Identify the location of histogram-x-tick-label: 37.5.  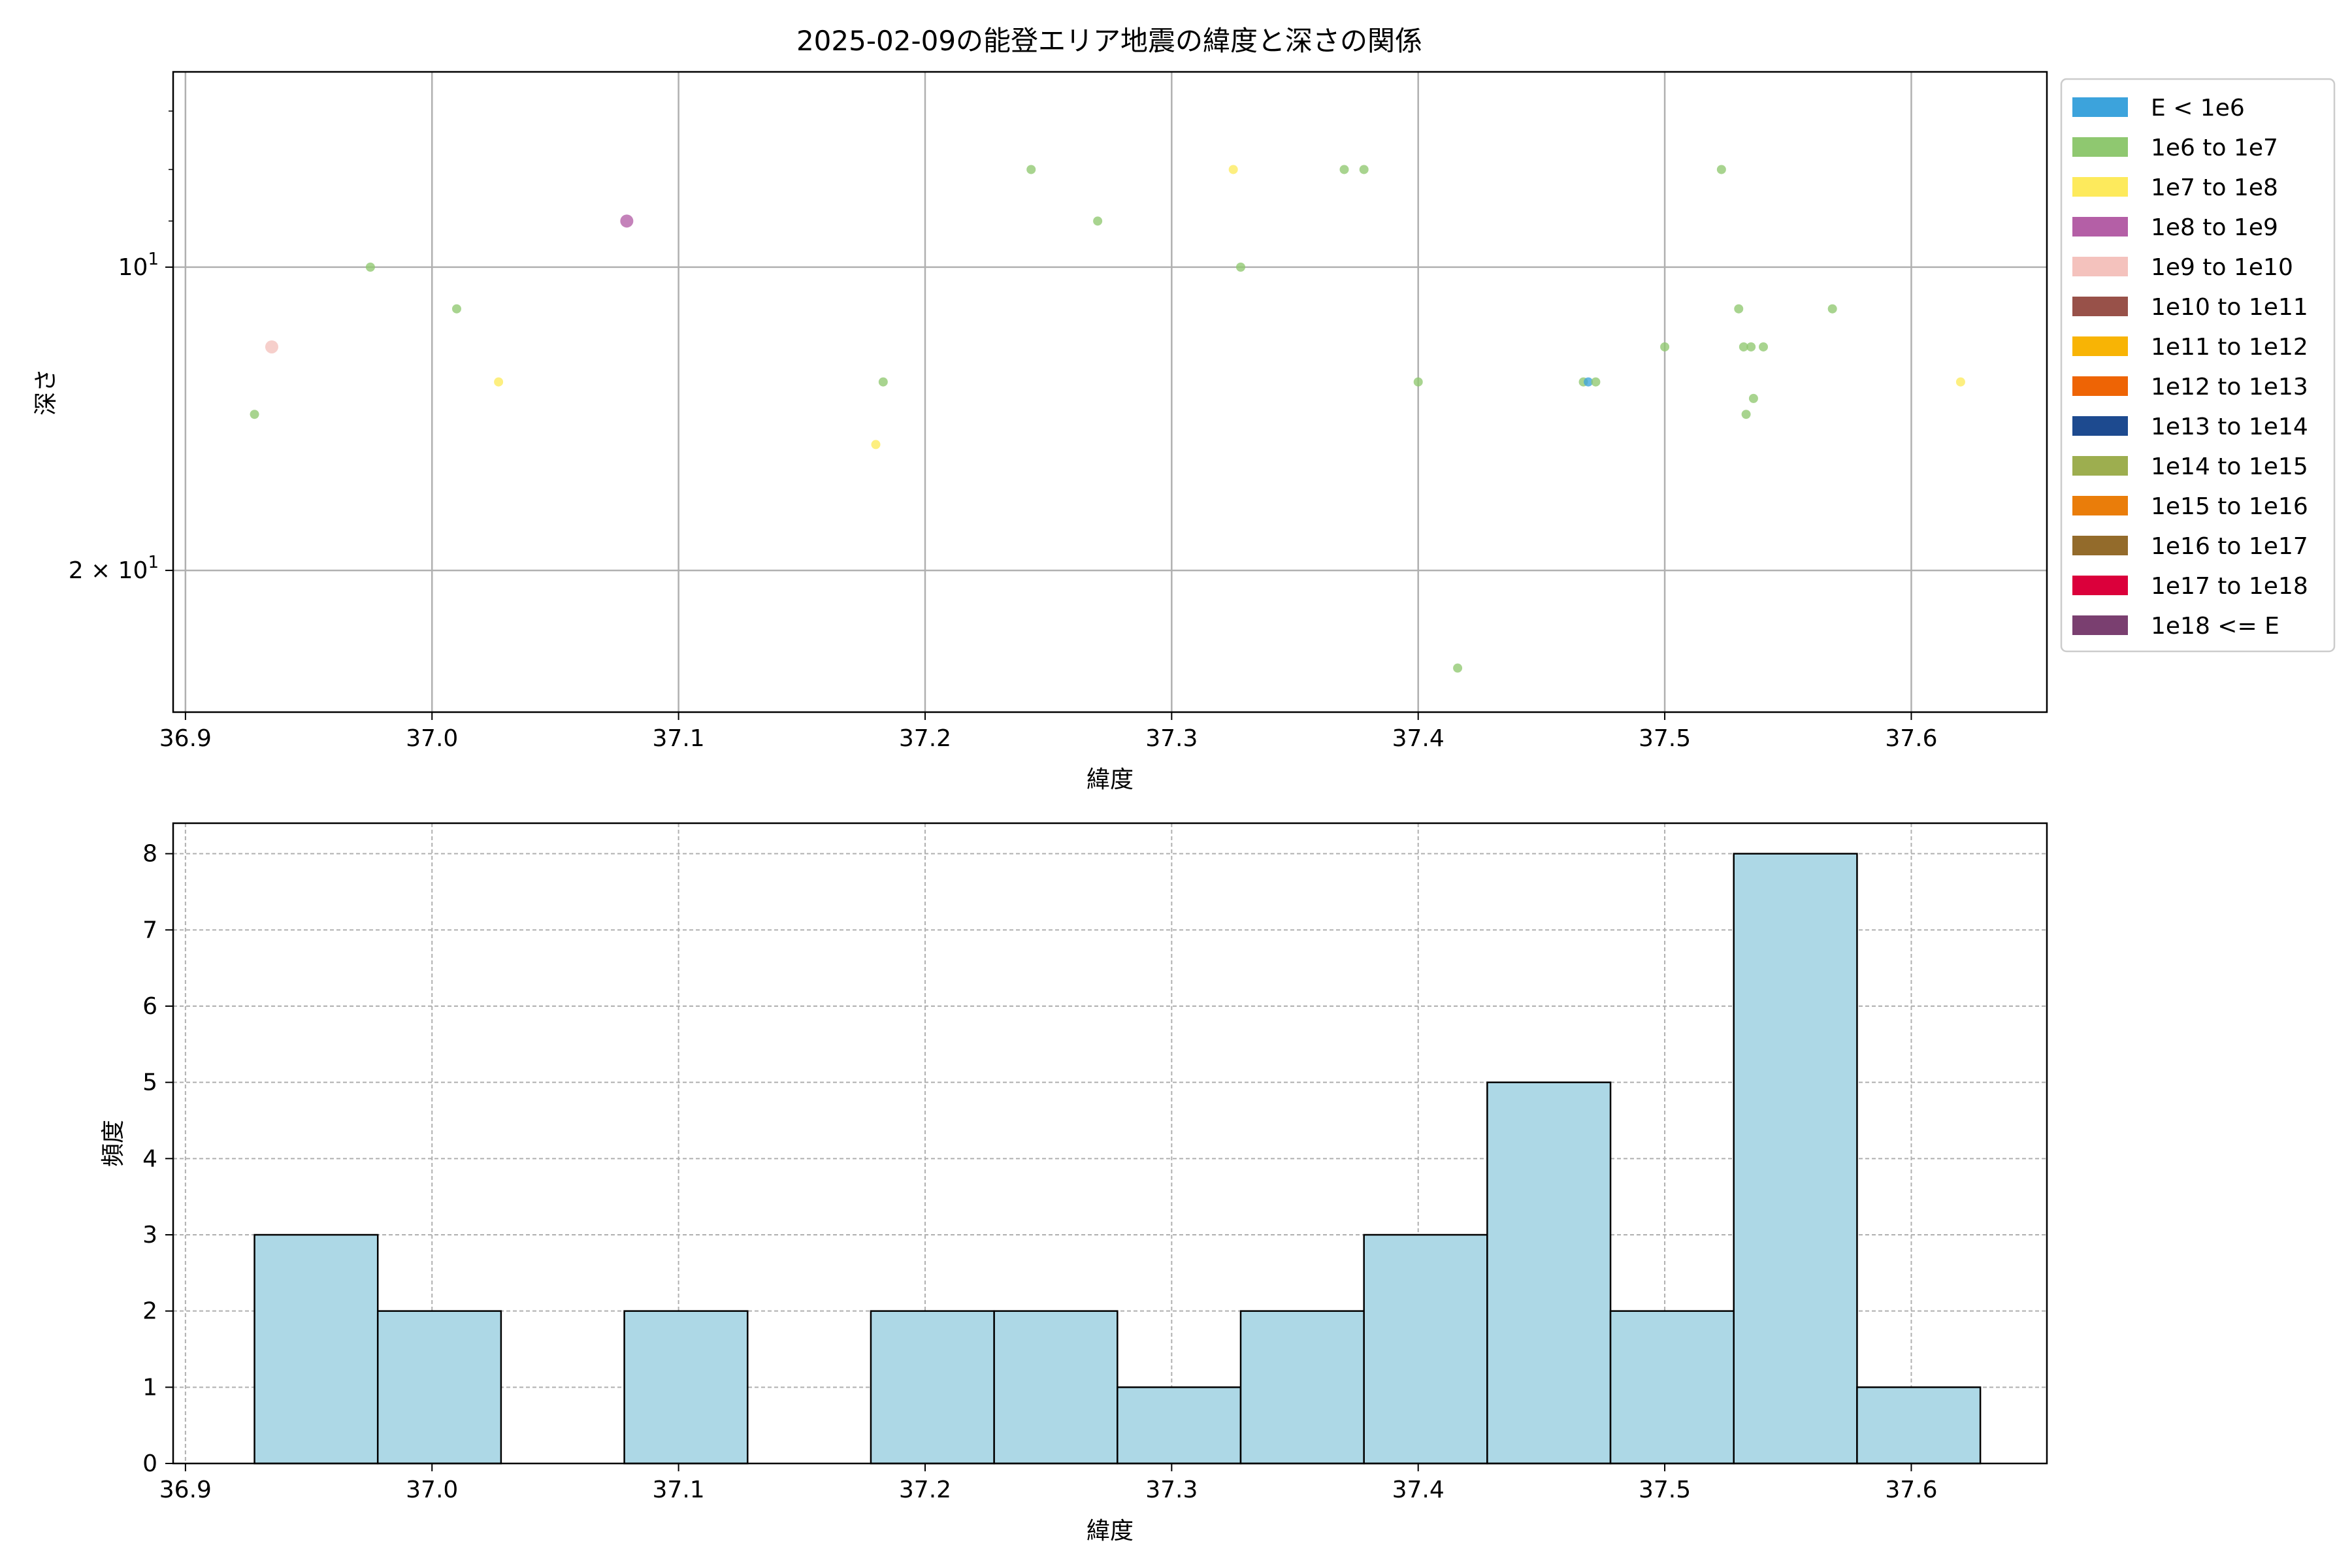
(1665, 1490).